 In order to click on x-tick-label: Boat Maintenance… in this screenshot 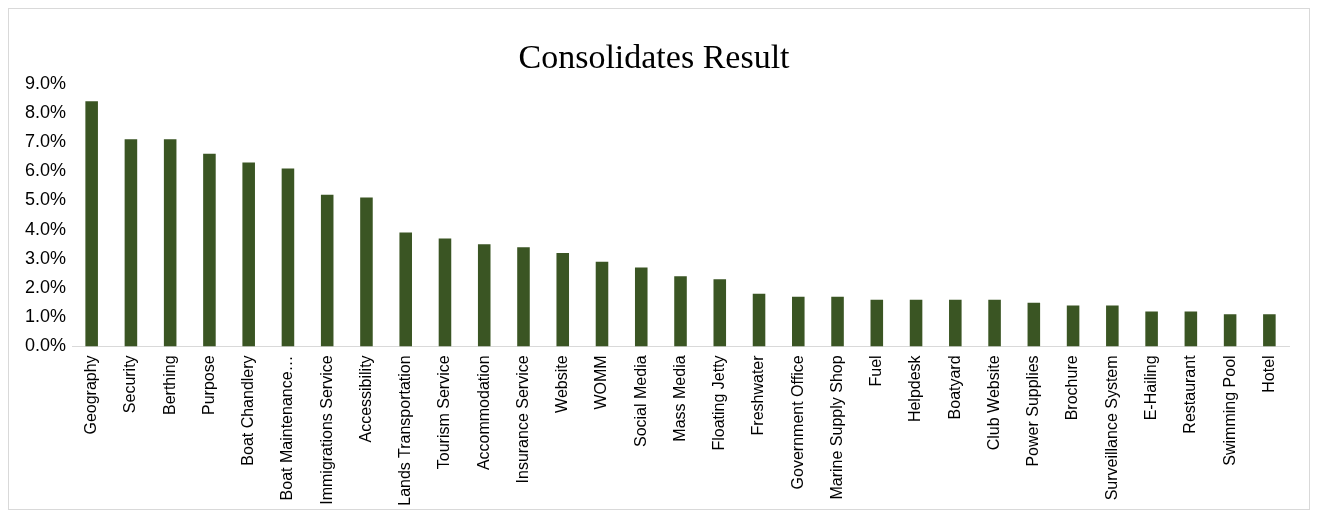, I will do `click(287, 428)`.